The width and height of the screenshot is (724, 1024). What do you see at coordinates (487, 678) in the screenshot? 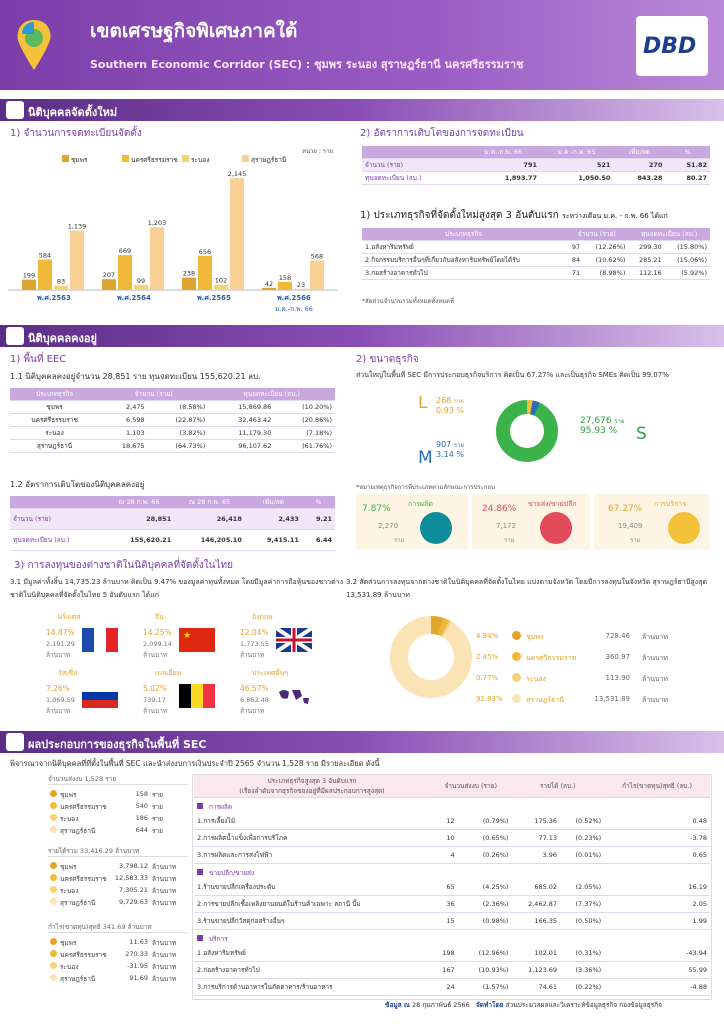
I see `province-pct: 0.77%` at bounding box center [487, 678].